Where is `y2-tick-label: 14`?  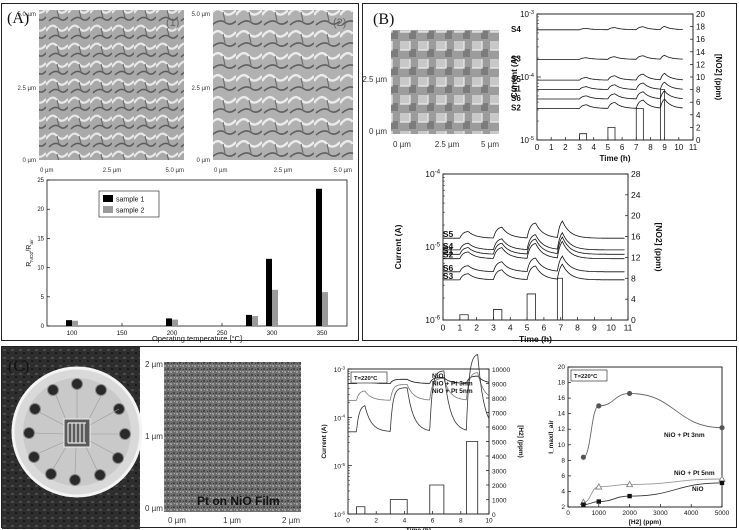
y2-tick-label: 14 is located at coordinates (700, 52).